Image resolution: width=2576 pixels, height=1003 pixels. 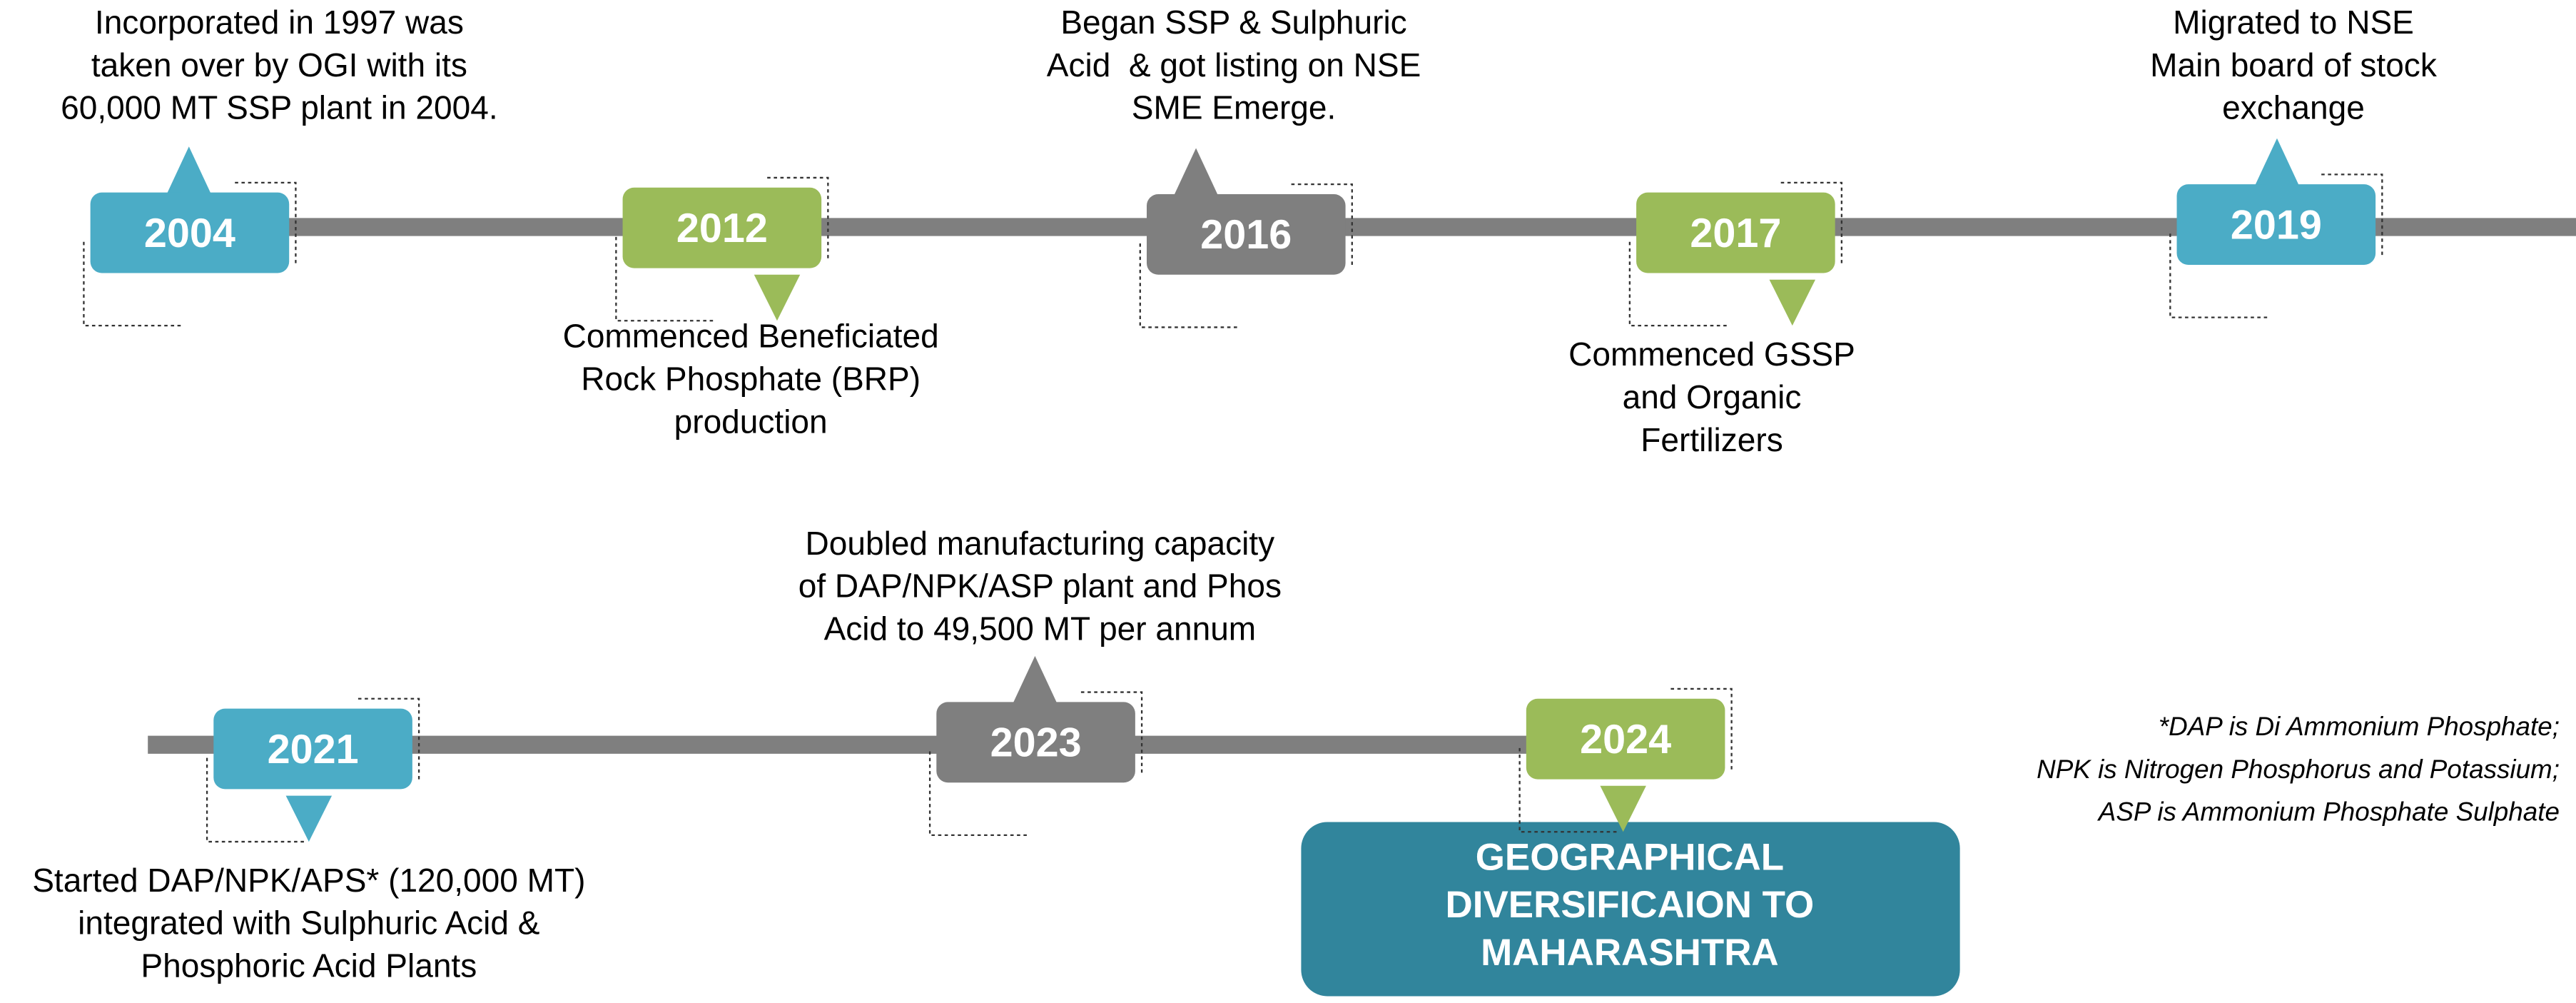 What do you see at coordinates (308, 923) in the screenshot?
I see `milestone-text: integrated with Sulphuric Acid &` at bounding box center [308, 923].